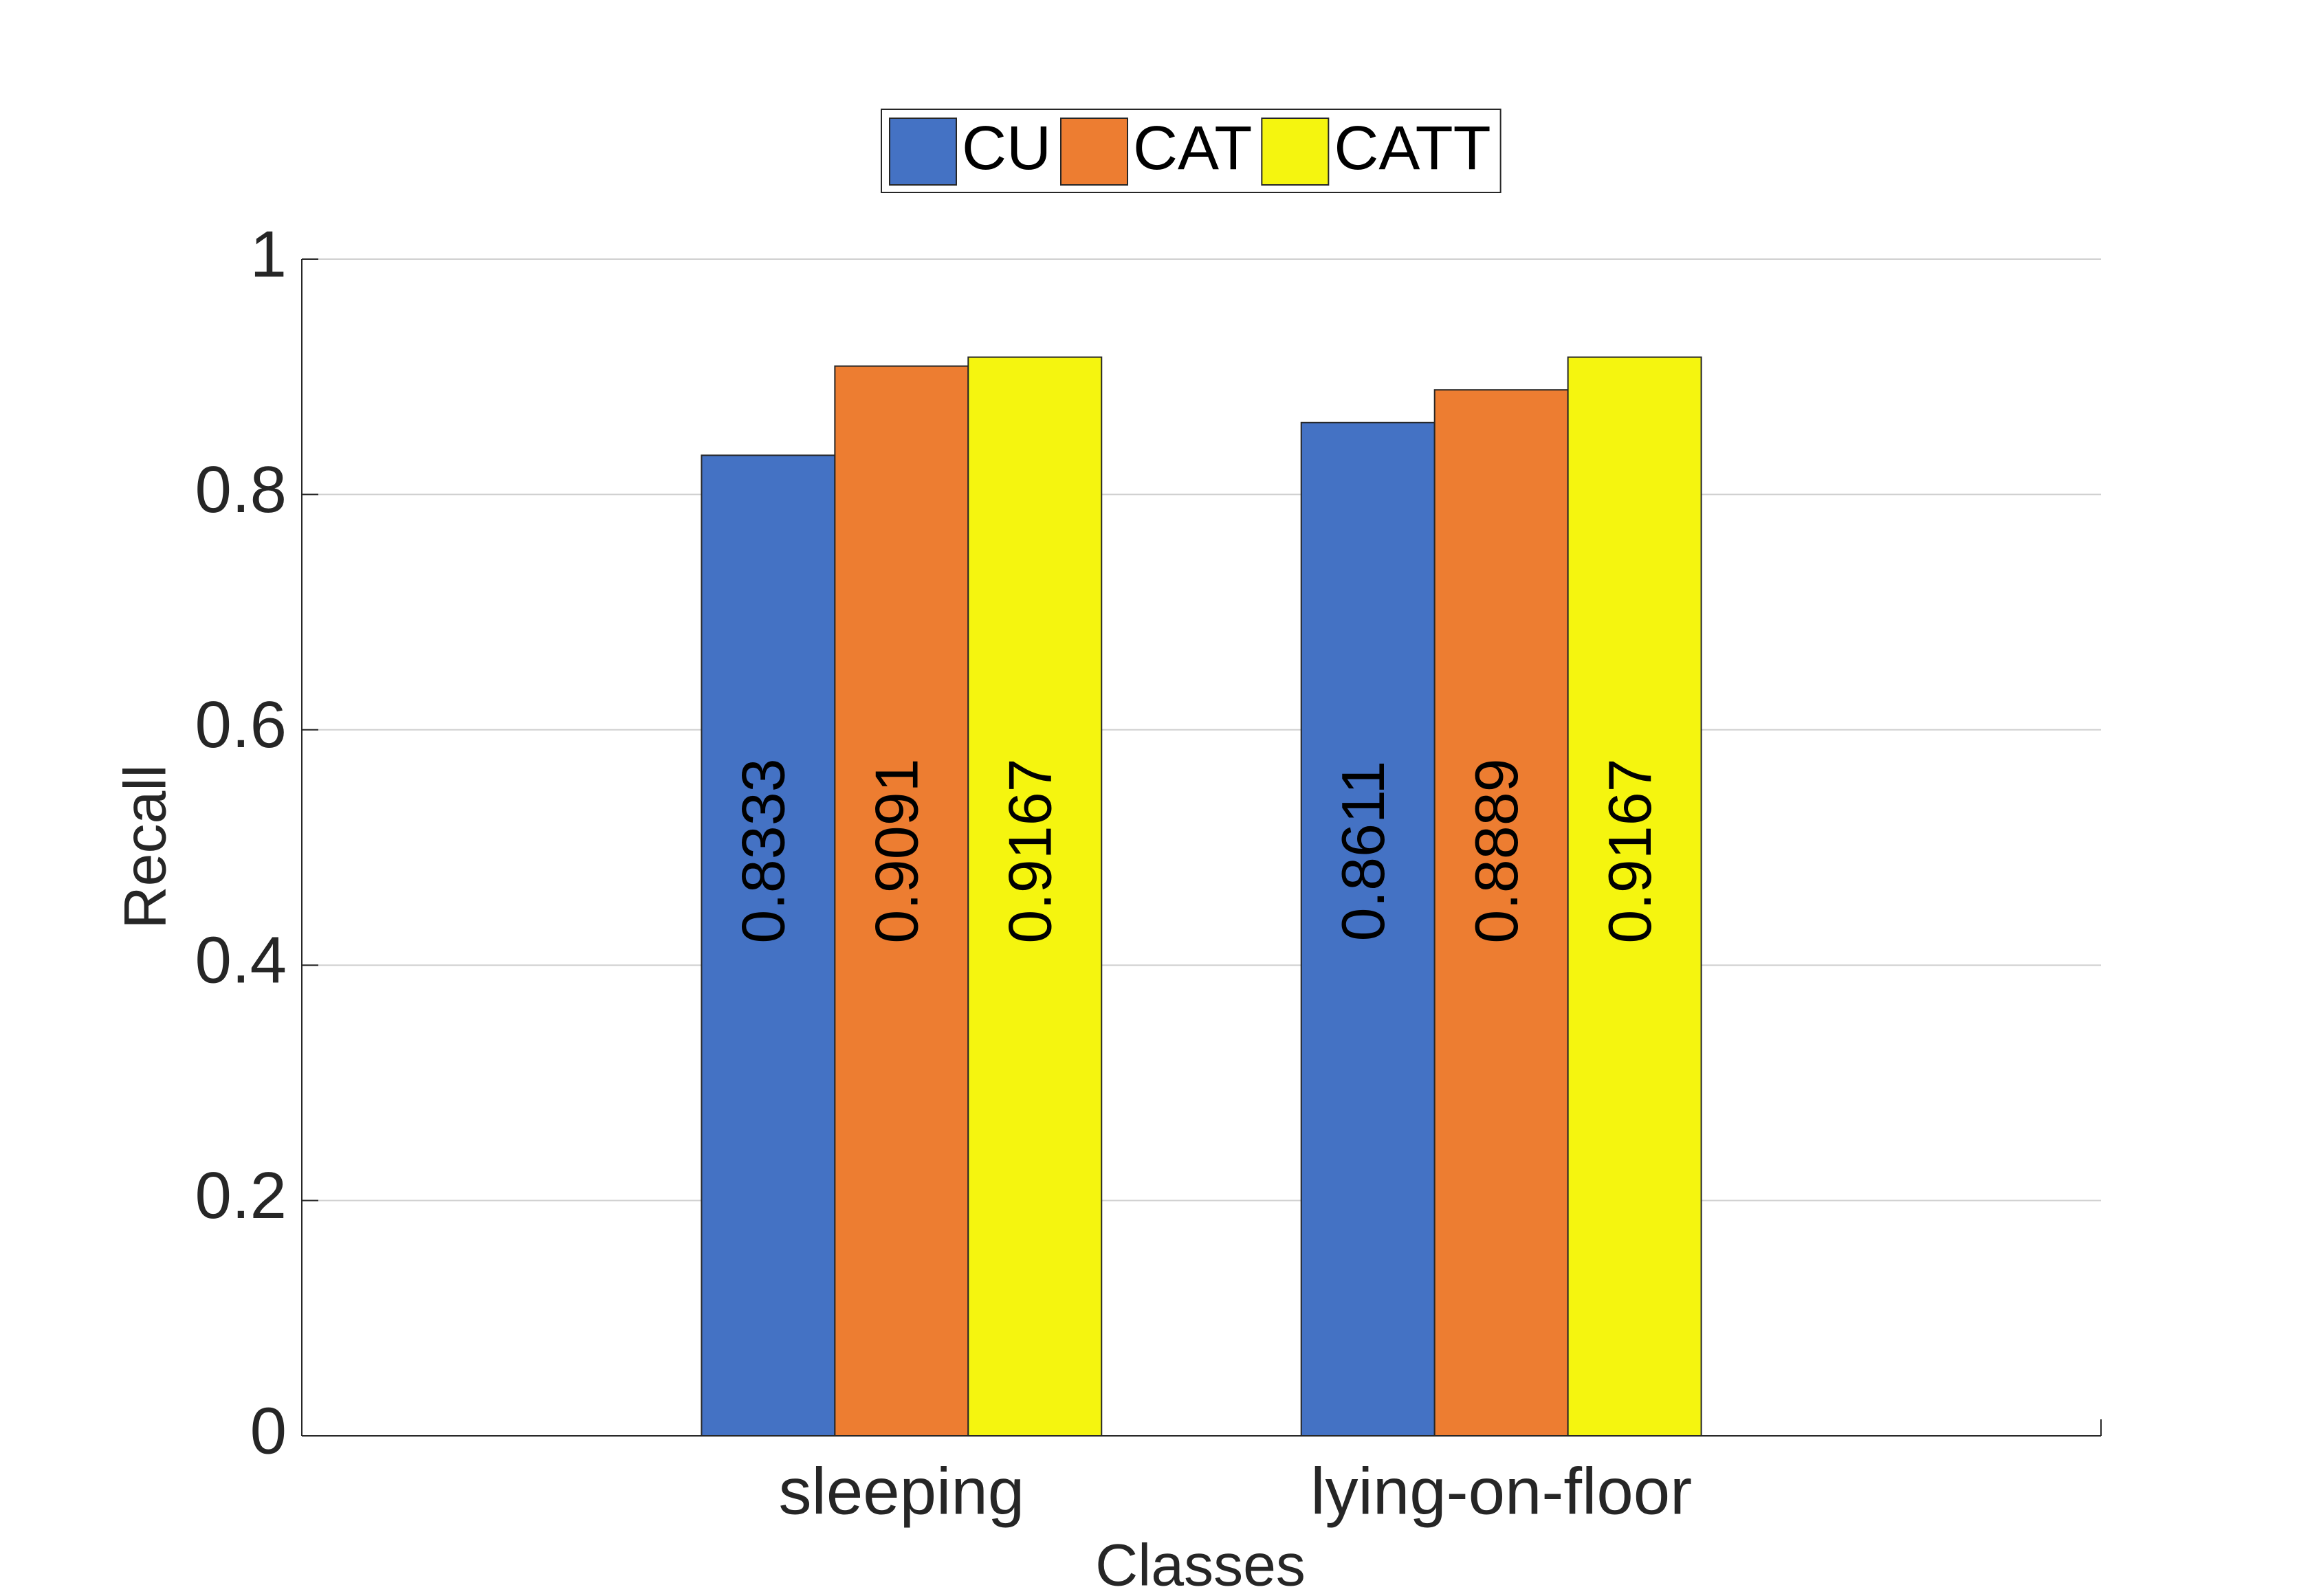  I want to click on y-tick-label: 0.4, so click(241, 960).